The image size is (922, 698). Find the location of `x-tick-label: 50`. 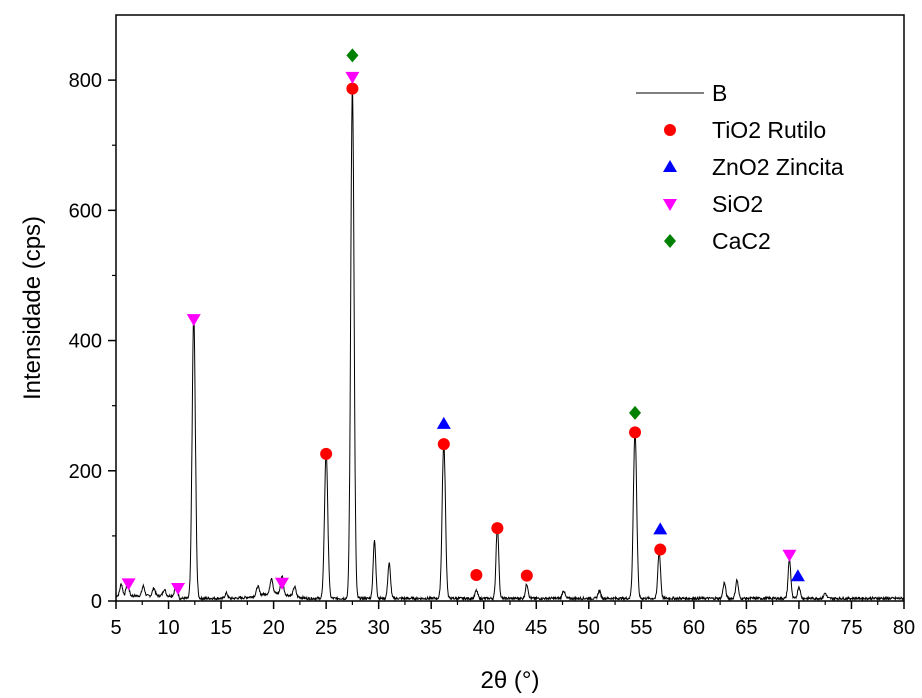

x-tick-label: 50 is located at coordinates (589, 628).